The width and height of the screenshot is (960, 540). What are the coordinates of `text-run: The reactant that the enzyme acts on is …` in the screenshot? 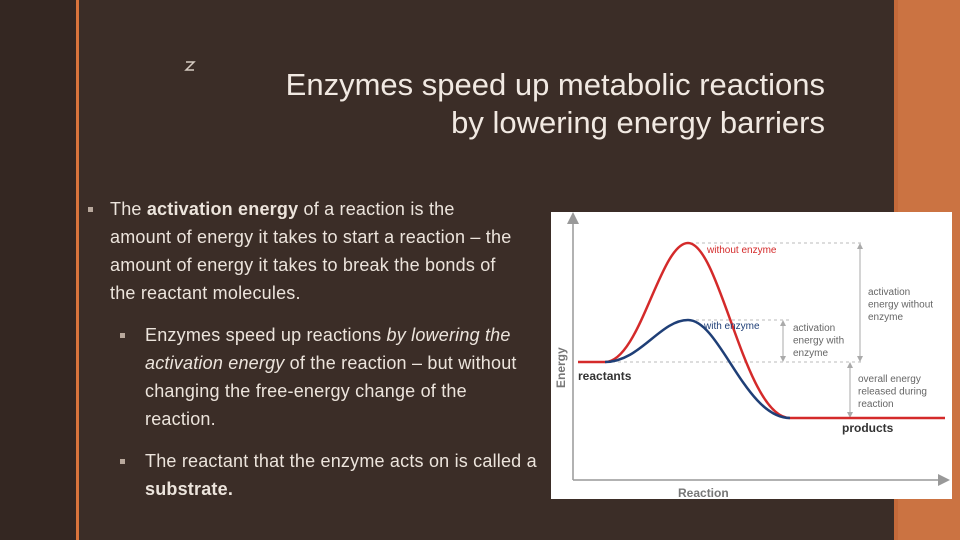 It's located at (341, 461).